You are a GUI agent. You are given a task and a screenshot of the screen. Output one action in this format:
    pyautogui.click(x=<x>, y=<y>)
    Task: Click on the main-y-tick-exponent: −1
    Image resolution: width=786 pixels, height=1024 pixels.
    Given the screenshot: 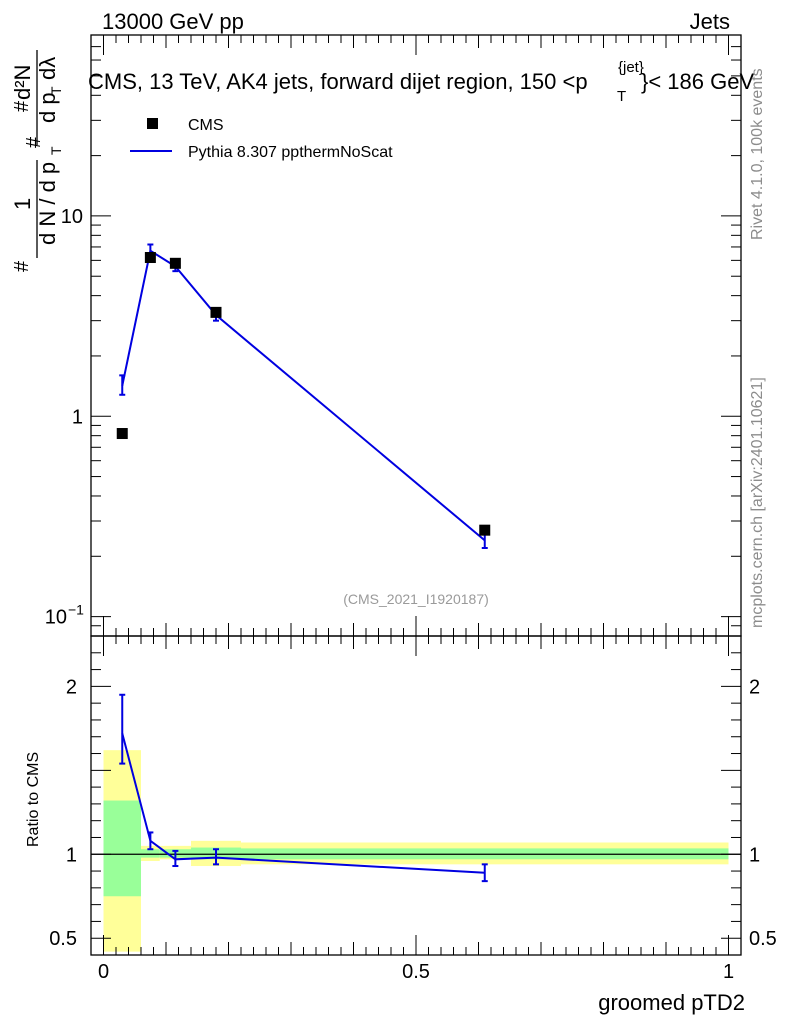 What is the action you would take?
    pyautogui.click(x=76, y=610)
    